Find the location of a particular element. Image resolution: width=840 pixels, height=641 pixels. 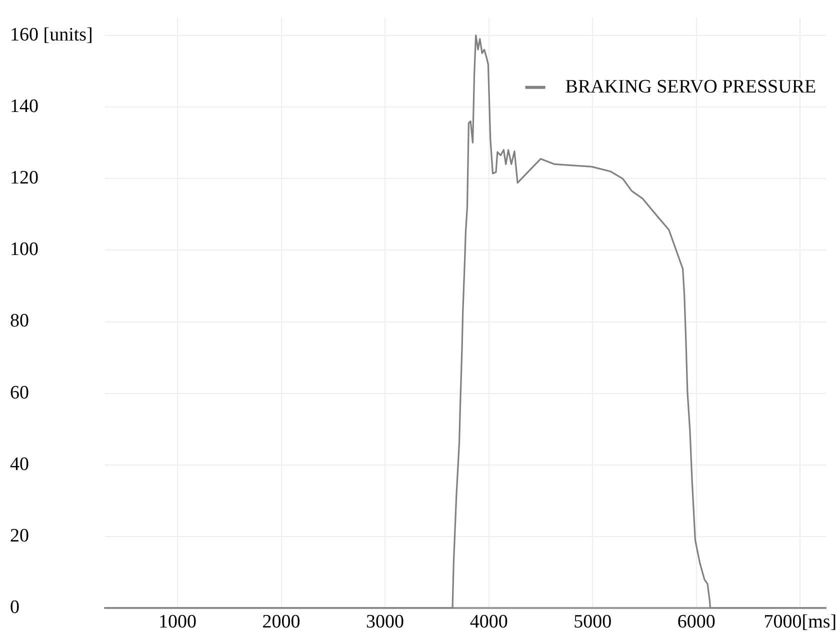

x-tick-label: 6000 is located at coordinates (696, 622).